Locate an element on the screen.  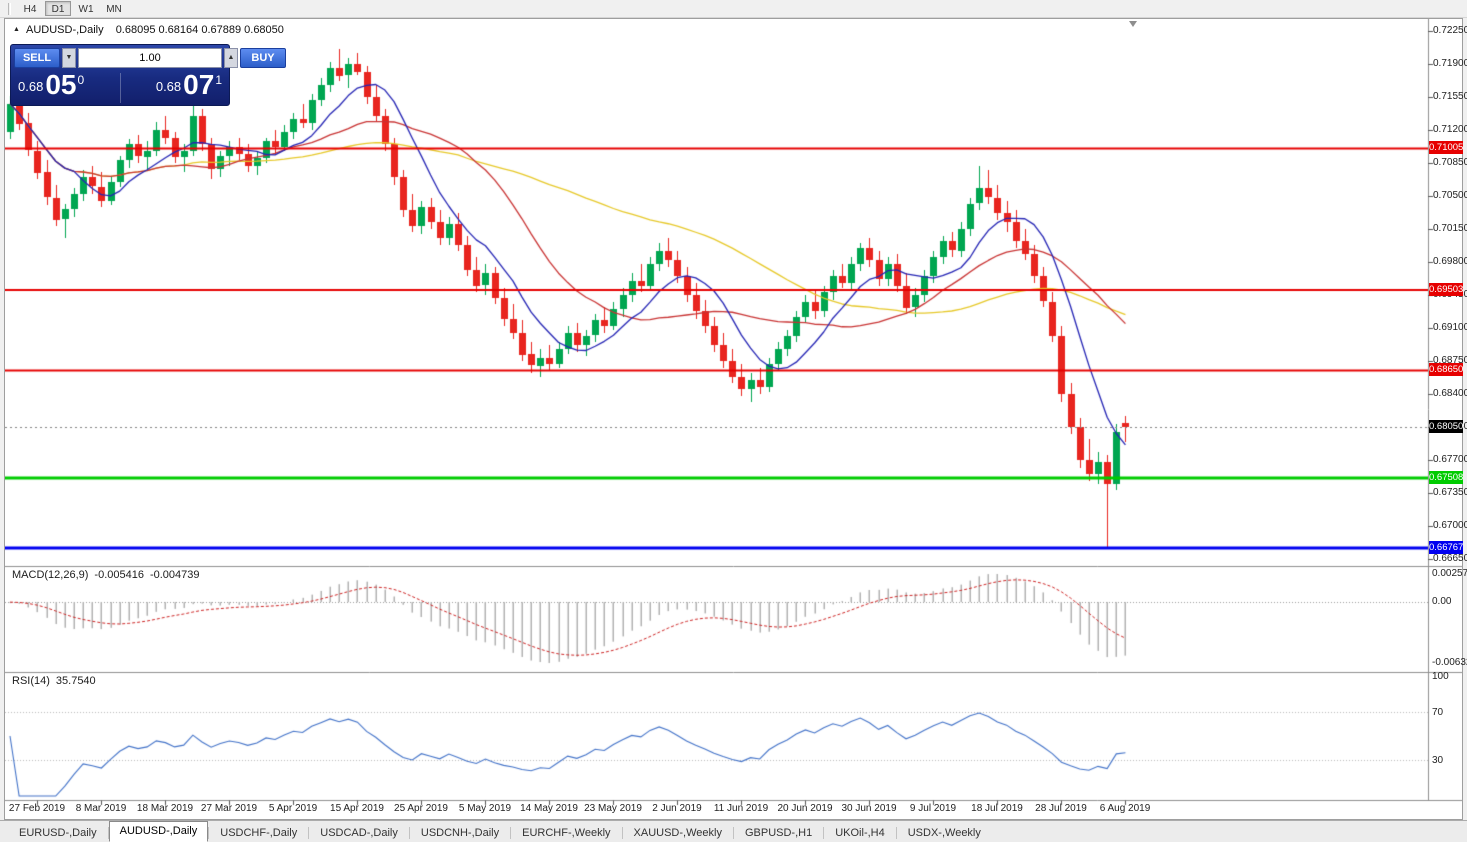
timeframe-button-d1: D1 is located at coordinates (58, 8).